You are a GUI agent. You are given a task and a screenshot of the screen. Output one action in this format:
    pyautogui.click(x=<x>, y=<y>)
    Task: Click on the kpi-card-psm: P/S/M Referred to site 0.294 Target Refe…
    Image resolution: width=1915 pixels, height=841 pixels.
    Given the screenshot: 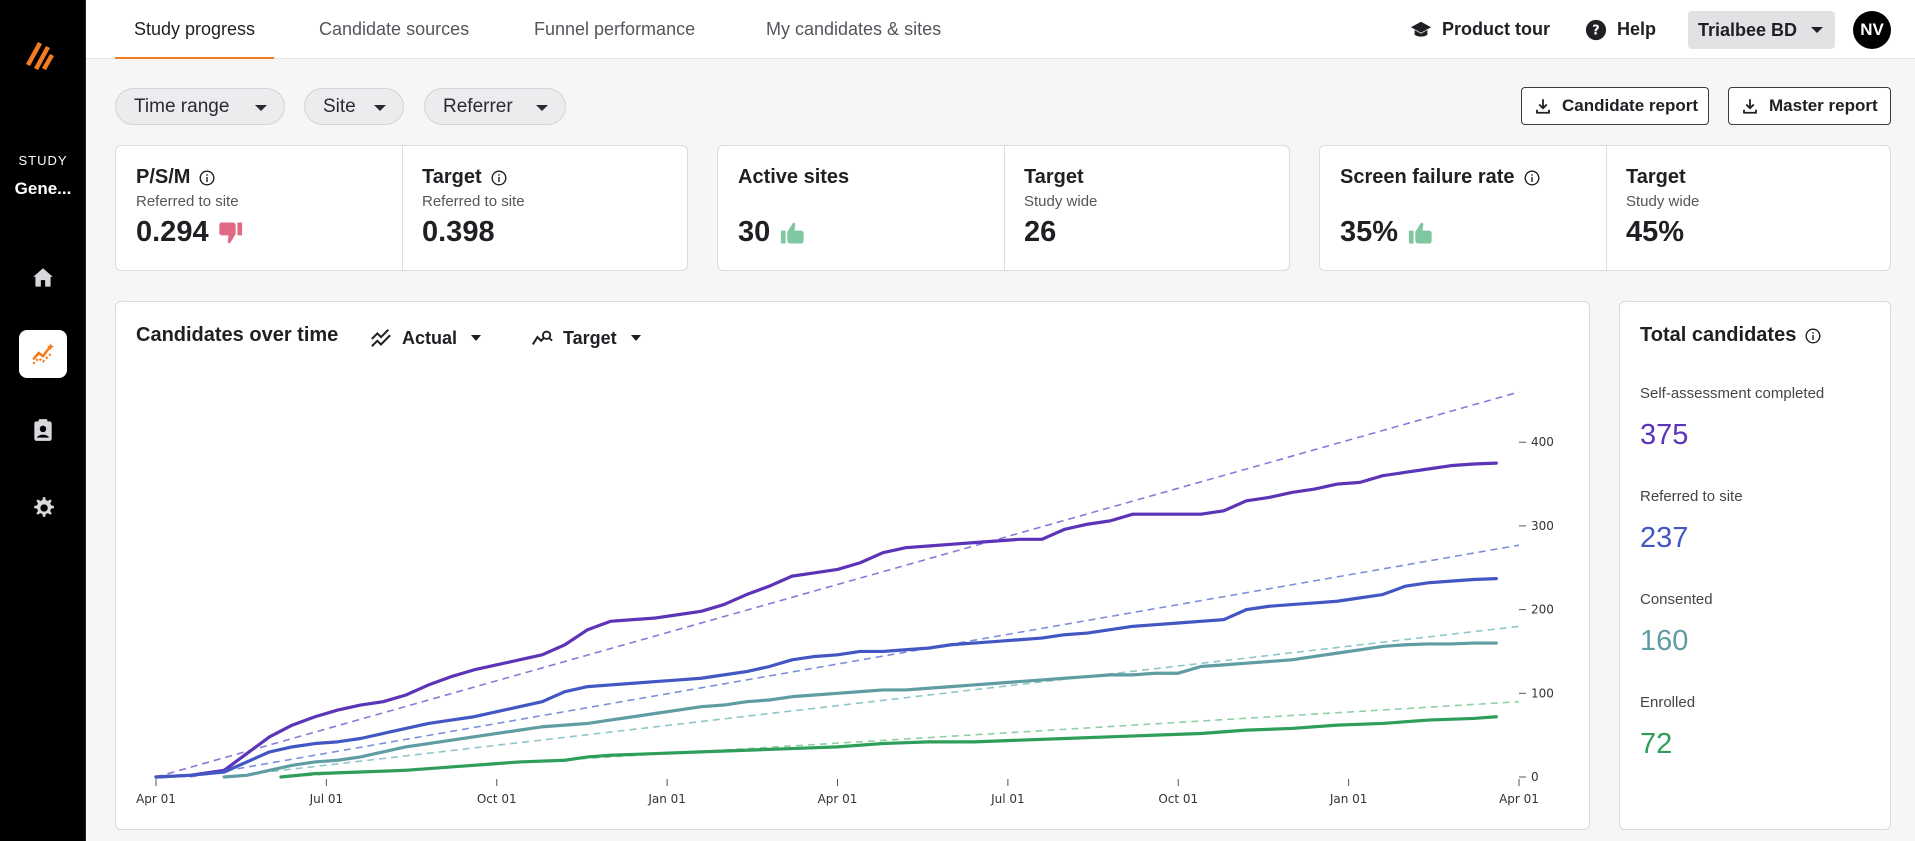 What is the action you would take?
    pyautogui.click(x=401, y=208)
    